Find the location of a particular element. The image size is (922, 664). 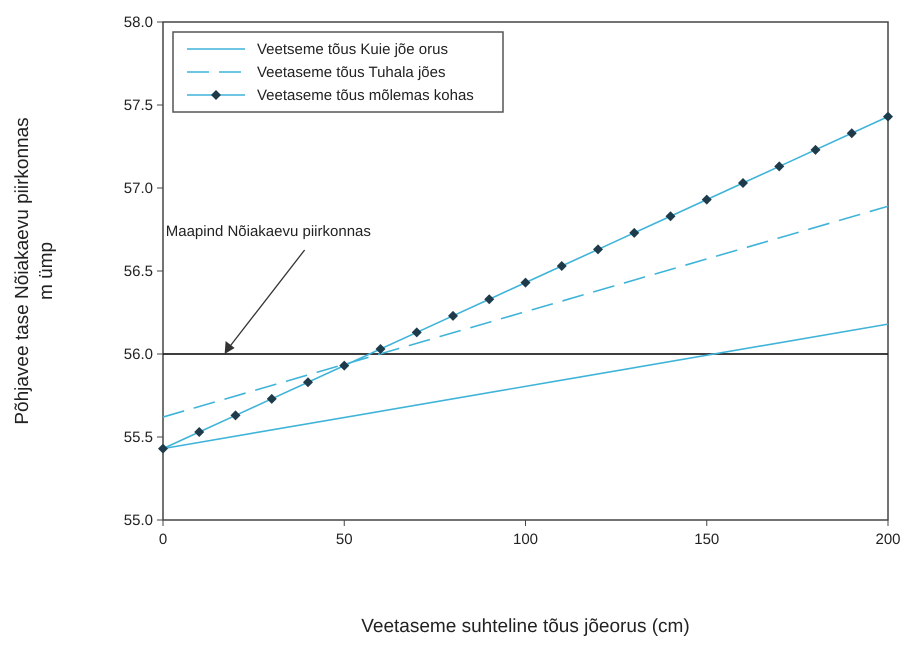

y-tick-label: 57.0 is located at coordinates (138, 188).